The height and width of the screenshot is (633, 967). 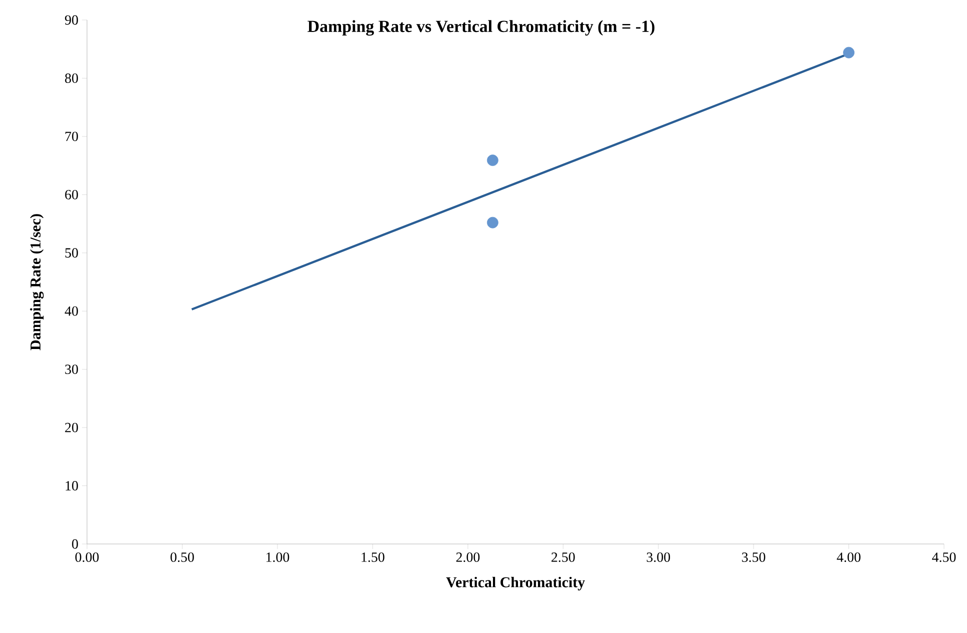 I want to click on x-tick-label: 2.00, so click(x=468, y=557).